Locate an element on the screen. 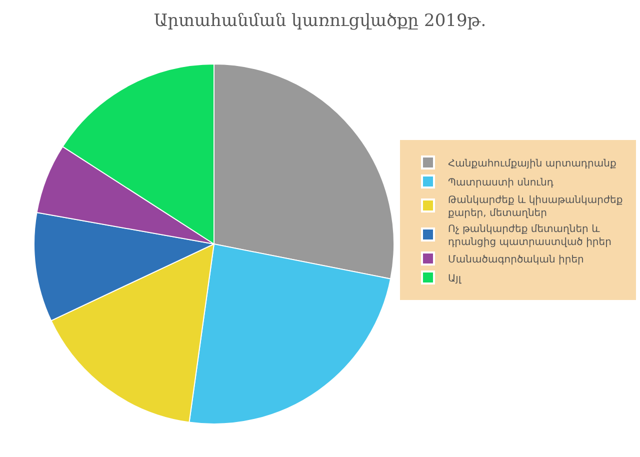 This screenshot has width=640, height=457. legend-label: Ոչ թանկարժեք մետաղներ և դրանցից պատրաստված իրեր is located at coordinates (530, 236).